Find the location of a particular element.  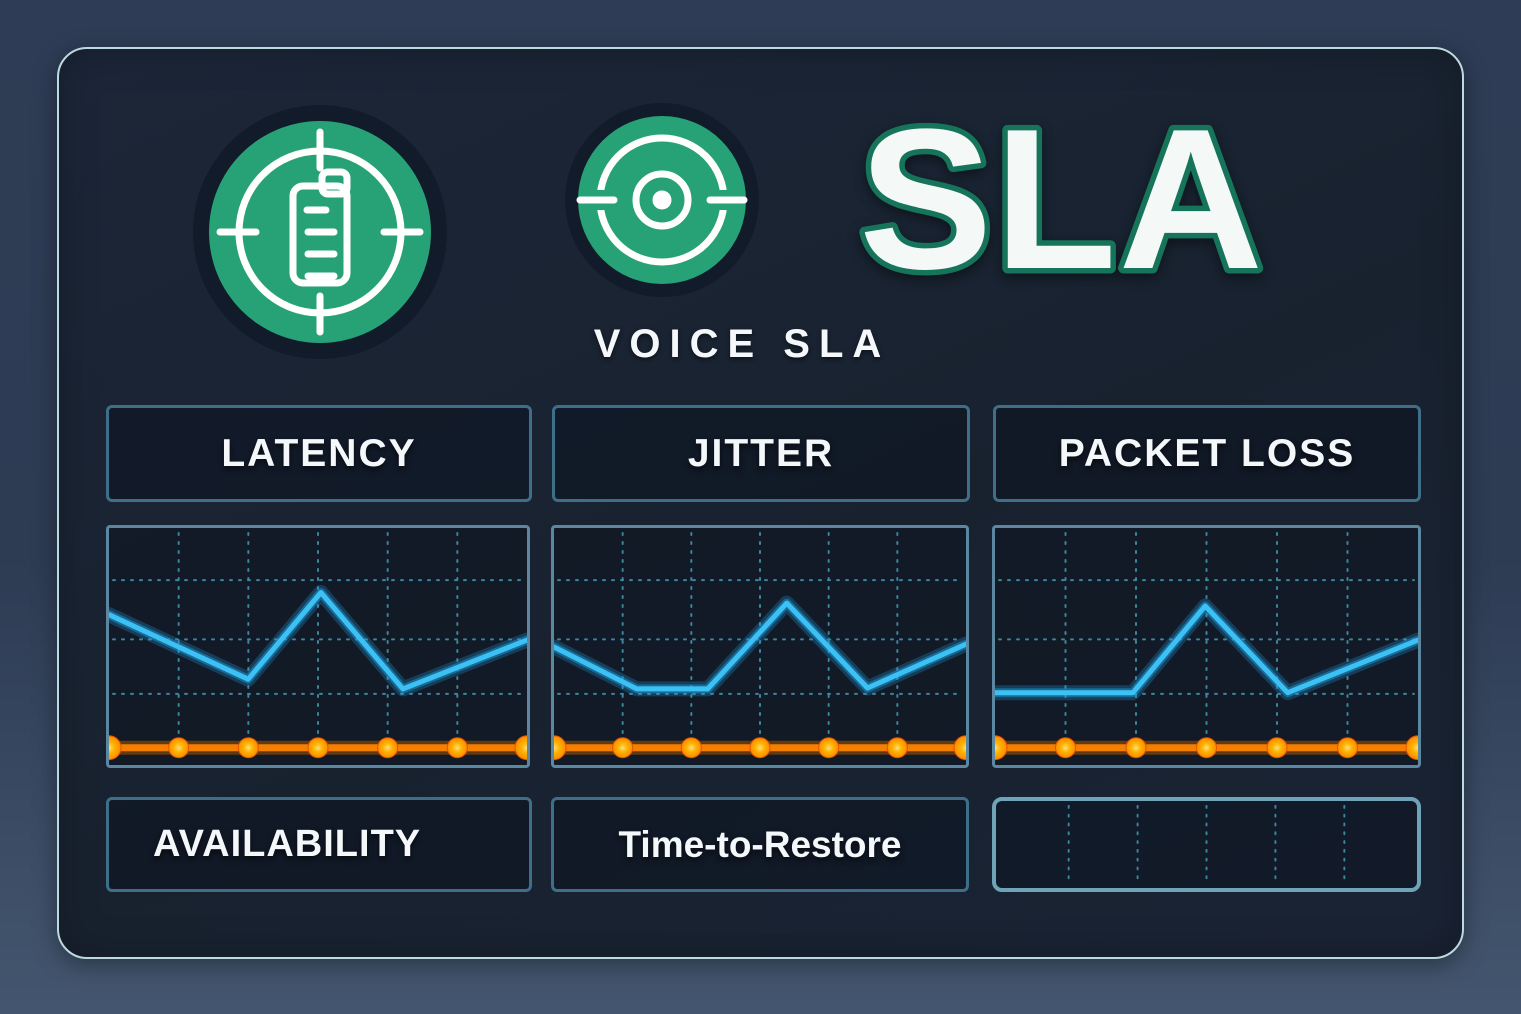

sla-title-text: SLA is located at coordinates (1062, 199).